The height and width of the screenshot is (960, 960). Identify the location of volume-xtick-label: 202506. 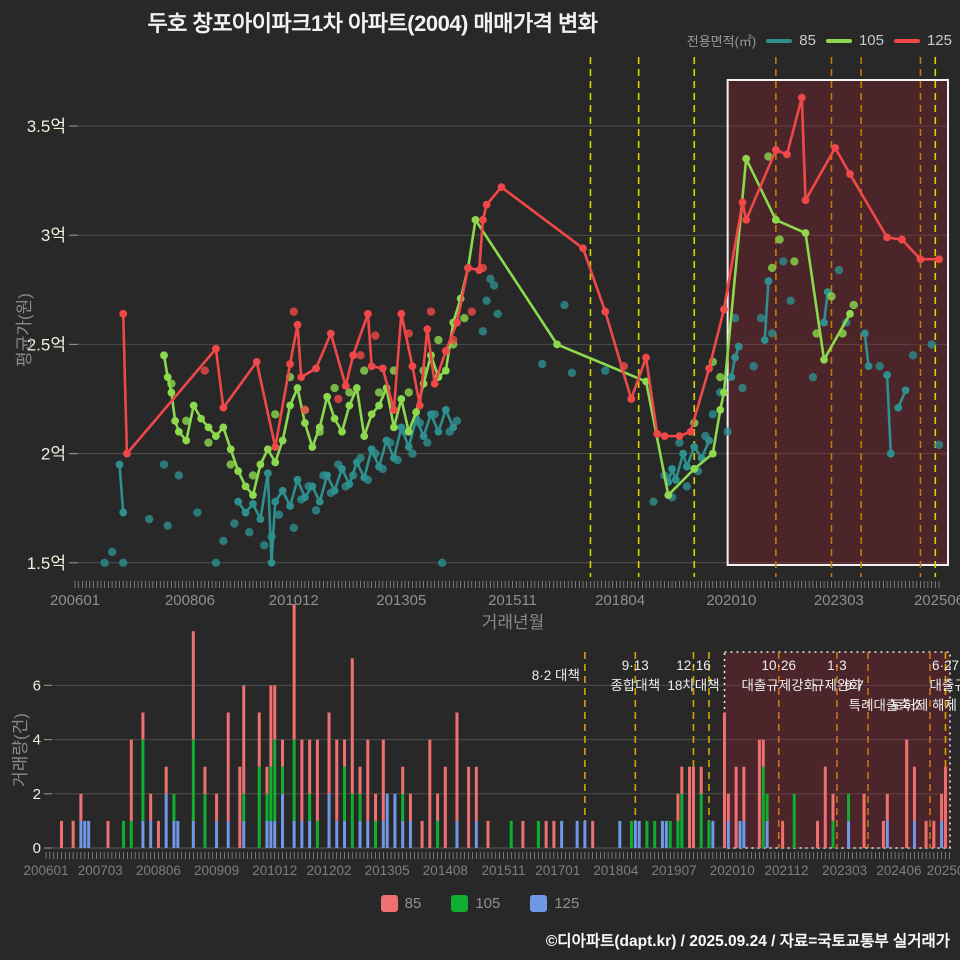
(943, 870).